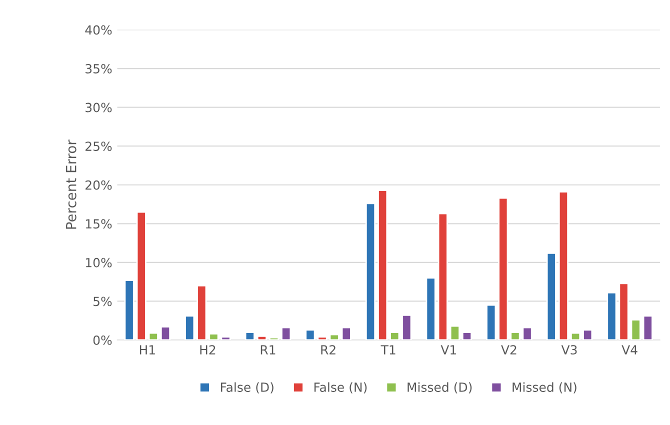 The height and width of the screenshot is (425, 670). What do you see at coordinates (268, 349) in the screenshot?
I see `x-tick-label: R1` at bounding box center [268, 349].